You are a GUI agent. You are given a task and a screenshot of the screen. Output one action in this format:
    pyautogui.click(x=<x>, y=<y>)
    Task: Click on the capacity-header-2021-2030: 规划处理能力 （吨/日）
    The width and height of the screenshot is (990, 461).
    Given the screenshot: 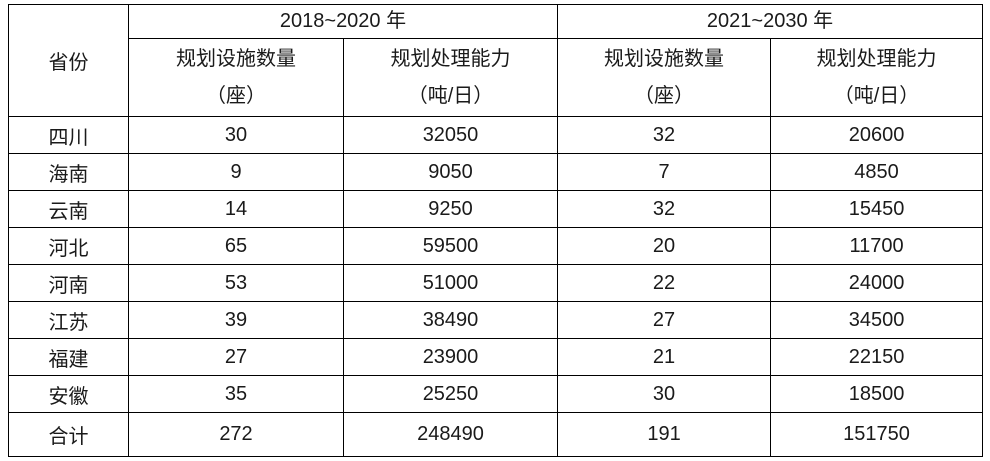 What is the action you would take?
    pyautogui.click(x=877, y=77)
    